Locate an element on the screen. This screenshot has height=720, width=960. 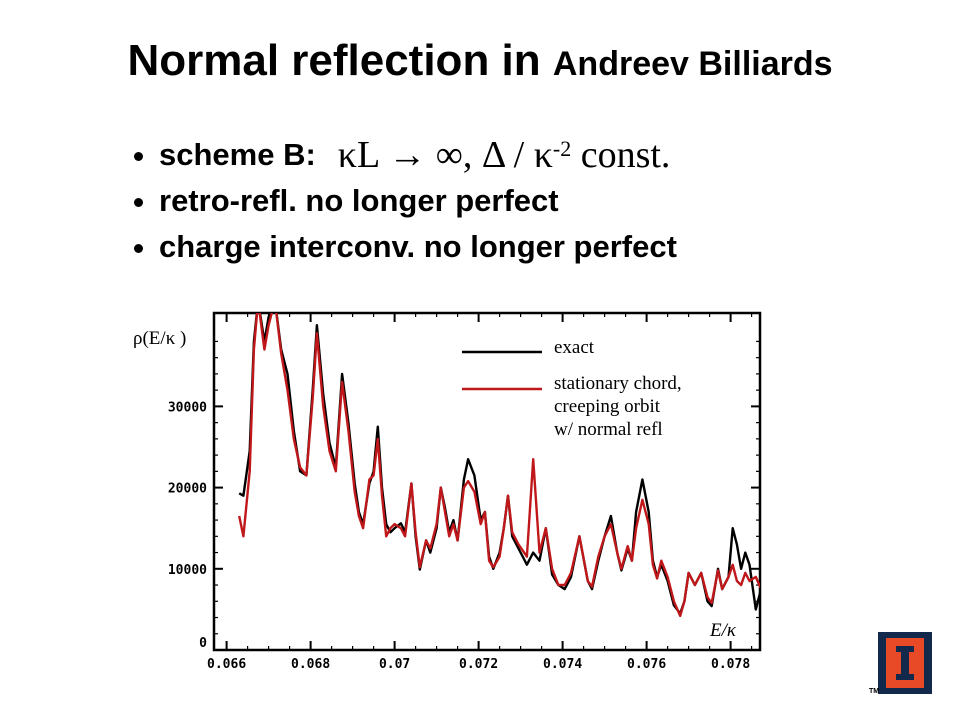
x-axis-label: E/κ is located at coordinates (723, 630).